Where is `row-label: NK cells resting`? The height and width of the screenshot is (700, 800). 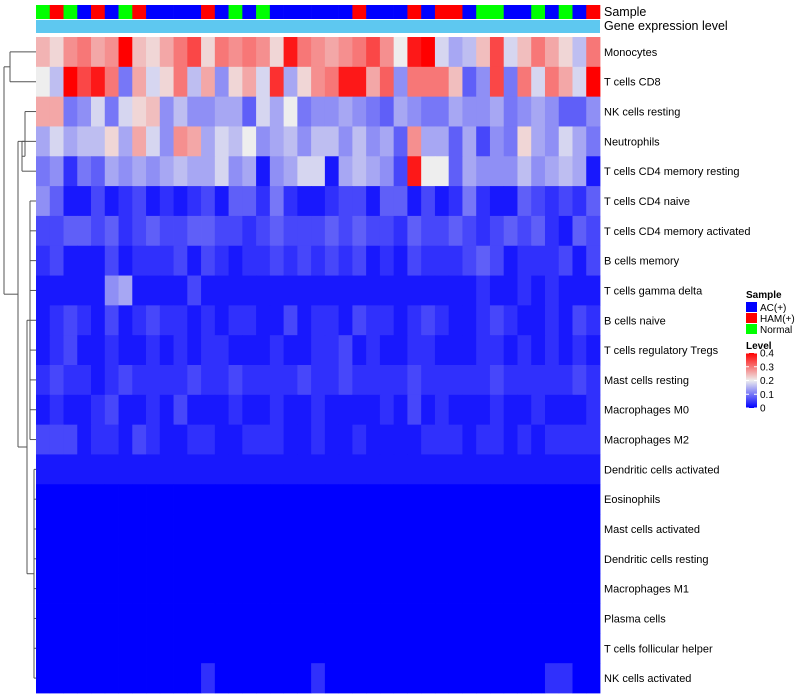 row-label: NK cells resting is located at coordinates (642, 113).